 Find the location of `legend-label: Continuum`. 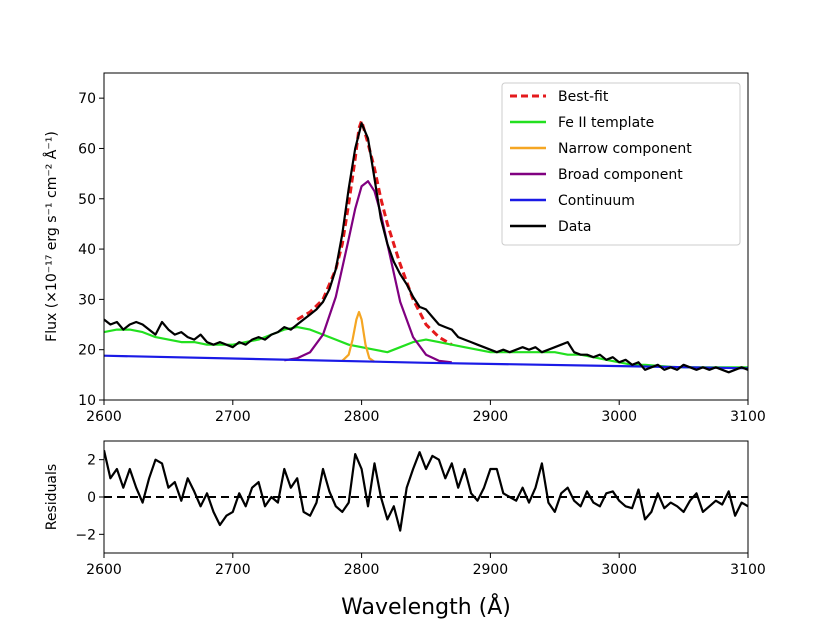

legend-label: Continuum is located at coordinates (596, 201).